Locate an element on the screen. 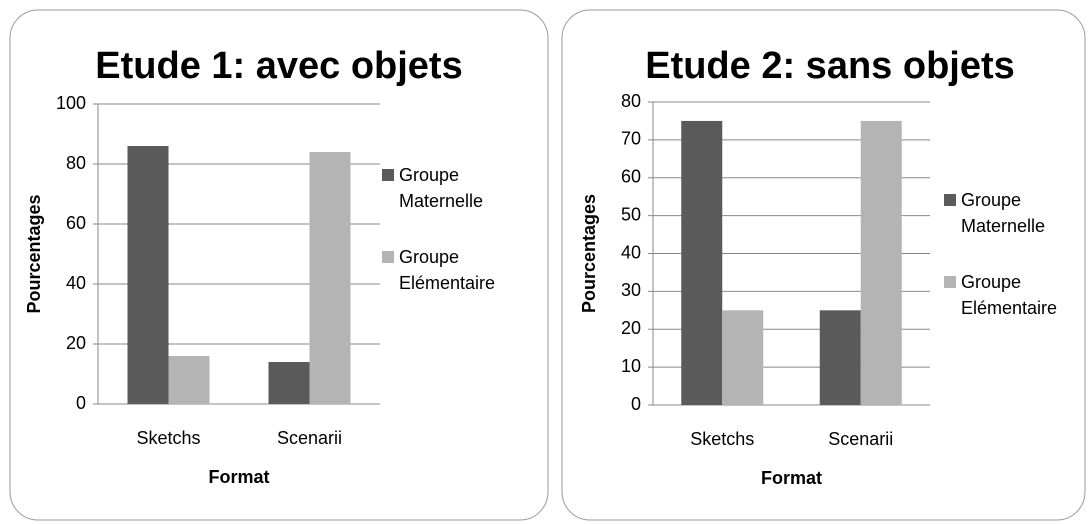 The width and height of the screenshot is (1091, 524). chart-title: Etude 2: sans objets is located at coordinates (830, 66).